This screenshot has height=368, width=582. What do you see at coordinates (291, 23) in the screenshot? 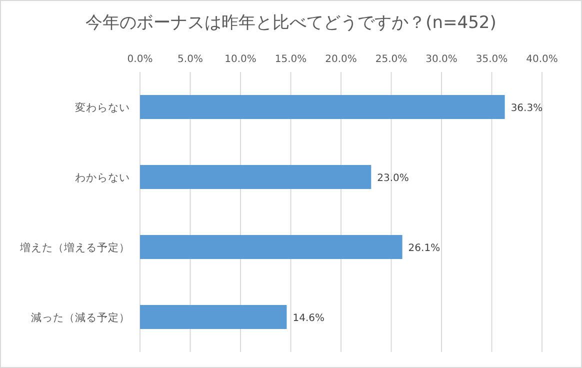
I see `chart-title: 今年のボーナスは昨年と比べてどうですか？(n=452)` at bounding box center [291, 23].